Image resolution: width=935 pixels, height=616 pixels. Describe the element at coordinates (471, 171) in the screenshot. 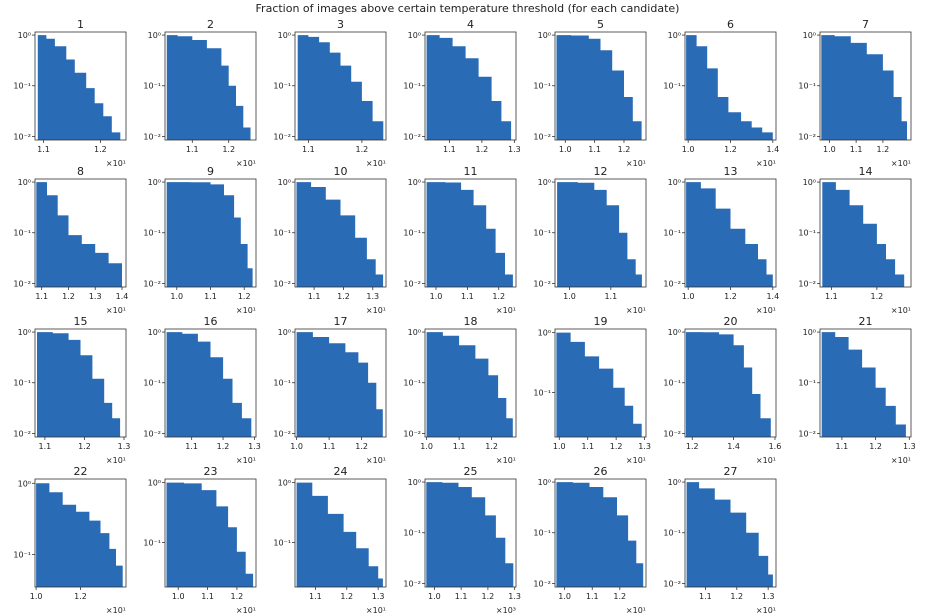

I see `subplot-title: 11` at that location.